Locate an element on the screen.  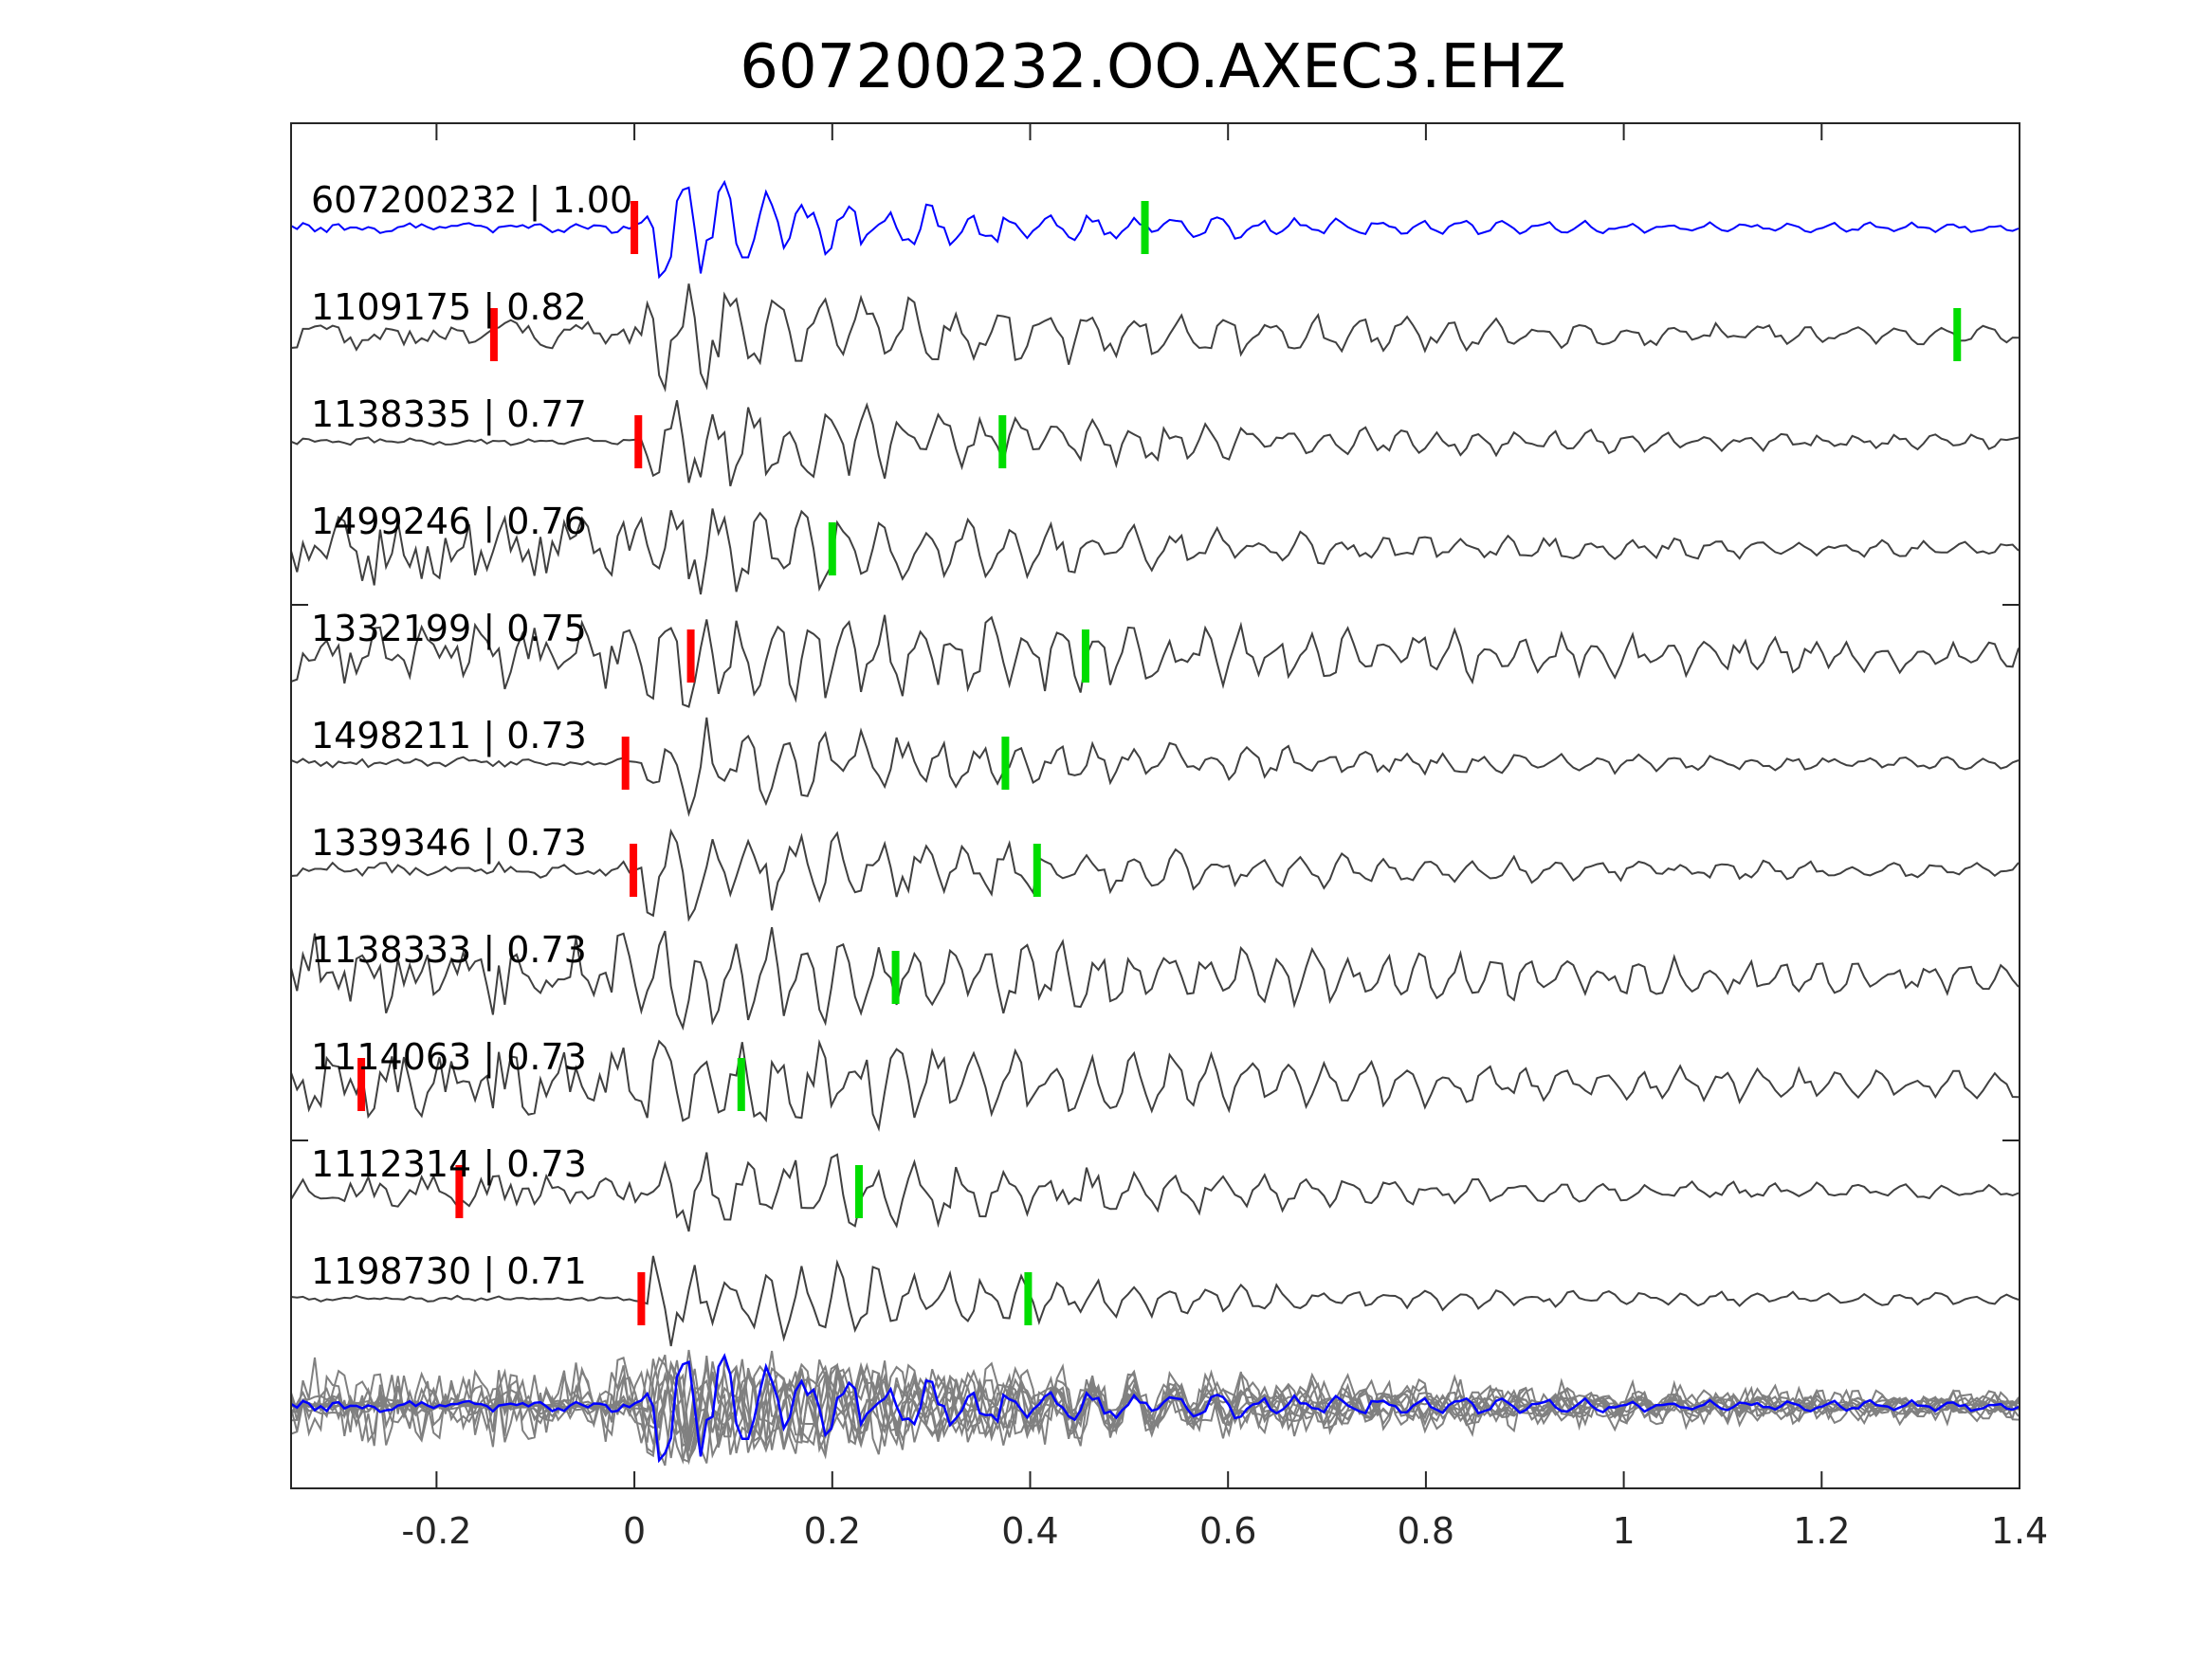
trace-label: 1198730 | 0.71 is located at coordinates (449, 1271).